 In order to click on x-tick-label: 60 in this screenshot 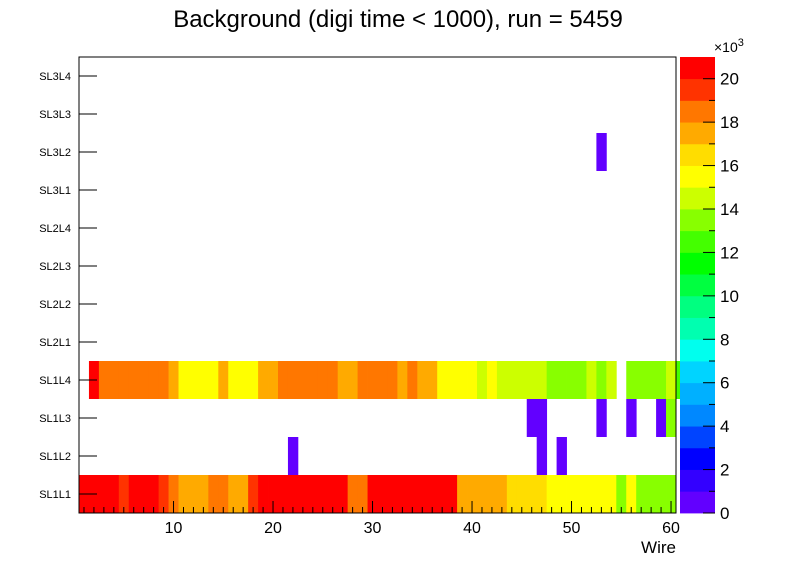, I will do `click(671, 528)`.